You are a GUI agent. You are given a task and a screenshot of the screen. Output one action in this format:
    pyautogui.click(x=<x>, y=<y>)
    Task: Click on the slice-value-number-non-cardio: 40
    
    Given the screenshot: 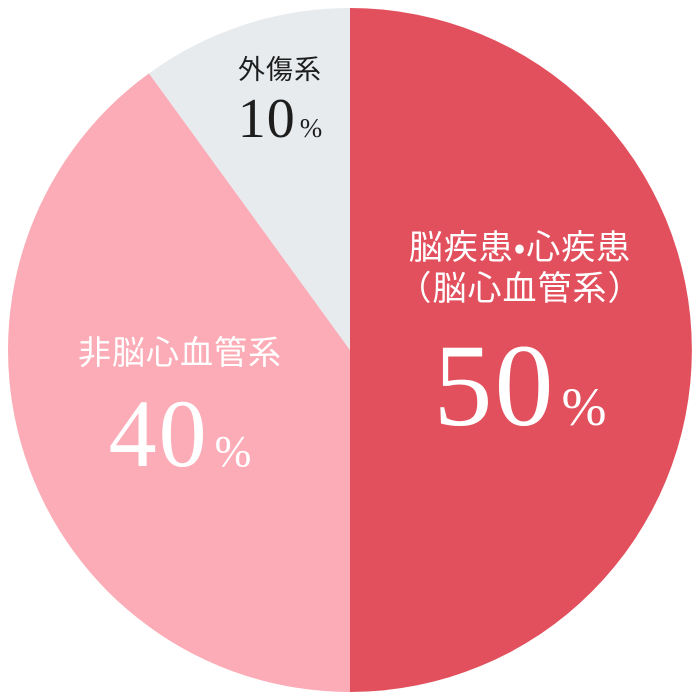 What is the action you would take?
    pyautogui.click(x=158, y=434)
    